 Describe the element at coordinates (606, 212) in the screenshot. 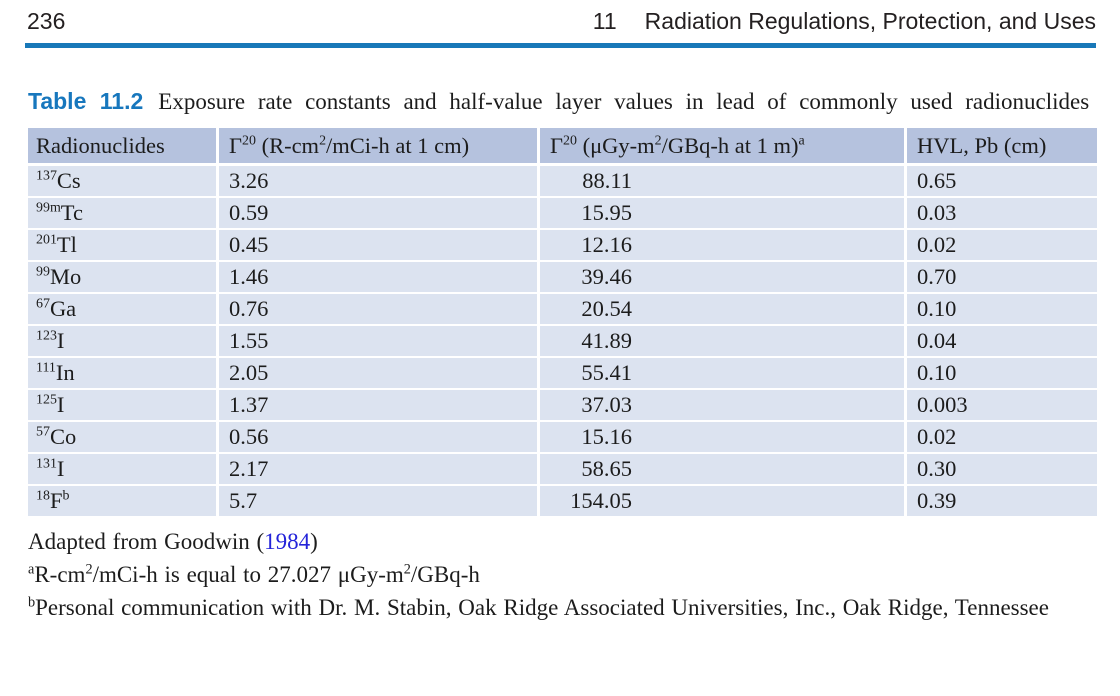

I see `gamma-si-value: 15.95` at that location.